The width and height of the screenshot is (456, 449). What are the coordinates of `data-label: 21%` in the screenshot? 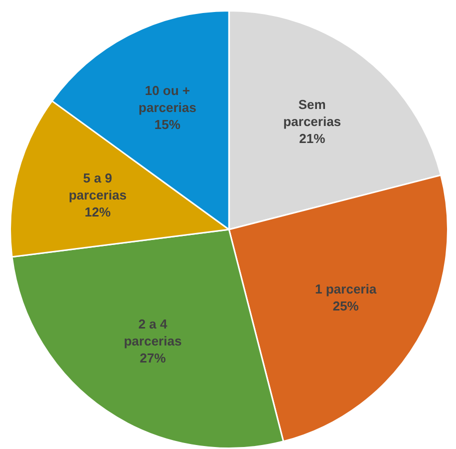 It's located at (312, 138).